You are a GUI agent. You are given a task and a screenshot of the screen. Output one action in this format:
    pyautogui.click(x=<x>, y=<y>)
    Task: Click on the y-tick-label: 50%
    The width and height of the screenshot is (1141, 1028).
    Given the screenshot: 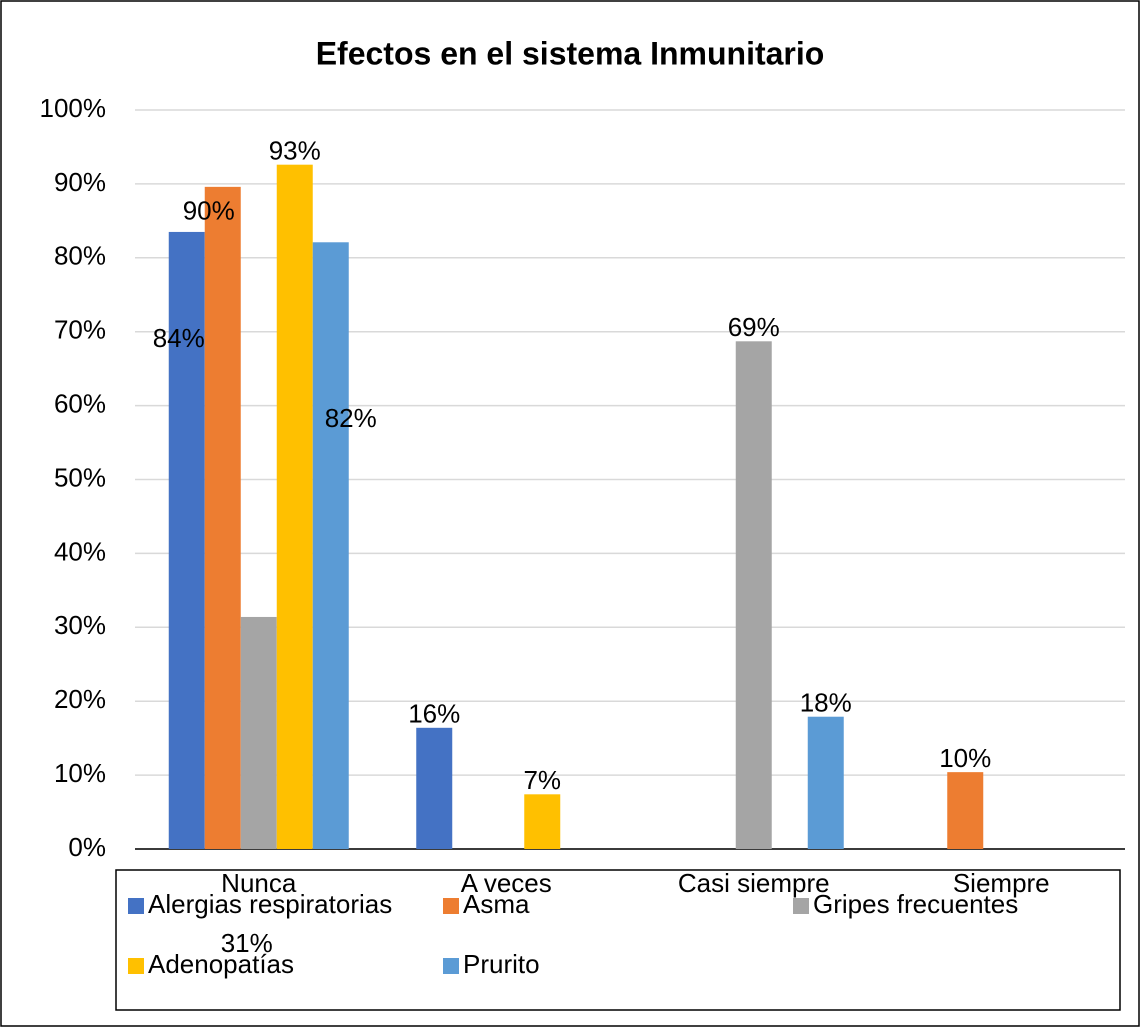 What is the action you would take?
    pyautogui.click(x=80, y=477)
    